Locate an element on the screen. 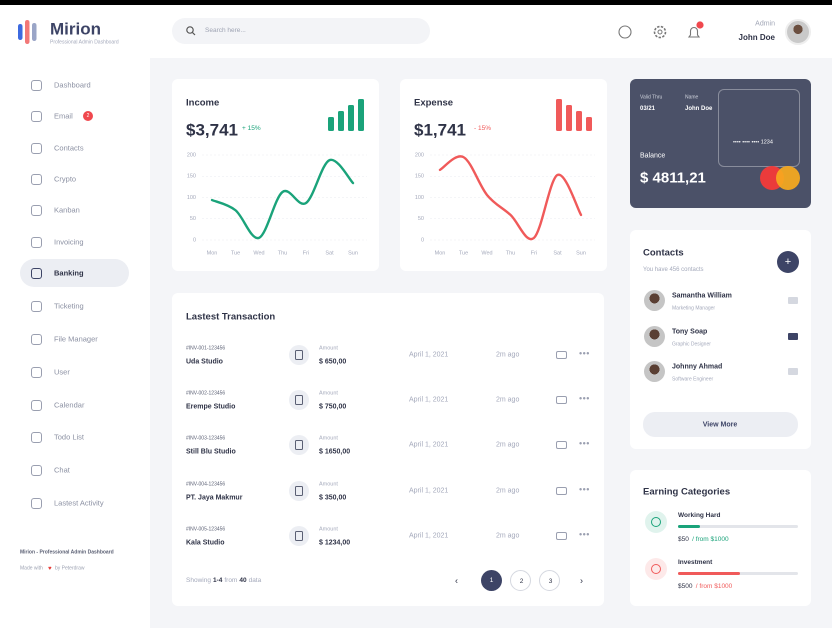  contact-role: Graphic Designer is located at coordinates (691, 344).